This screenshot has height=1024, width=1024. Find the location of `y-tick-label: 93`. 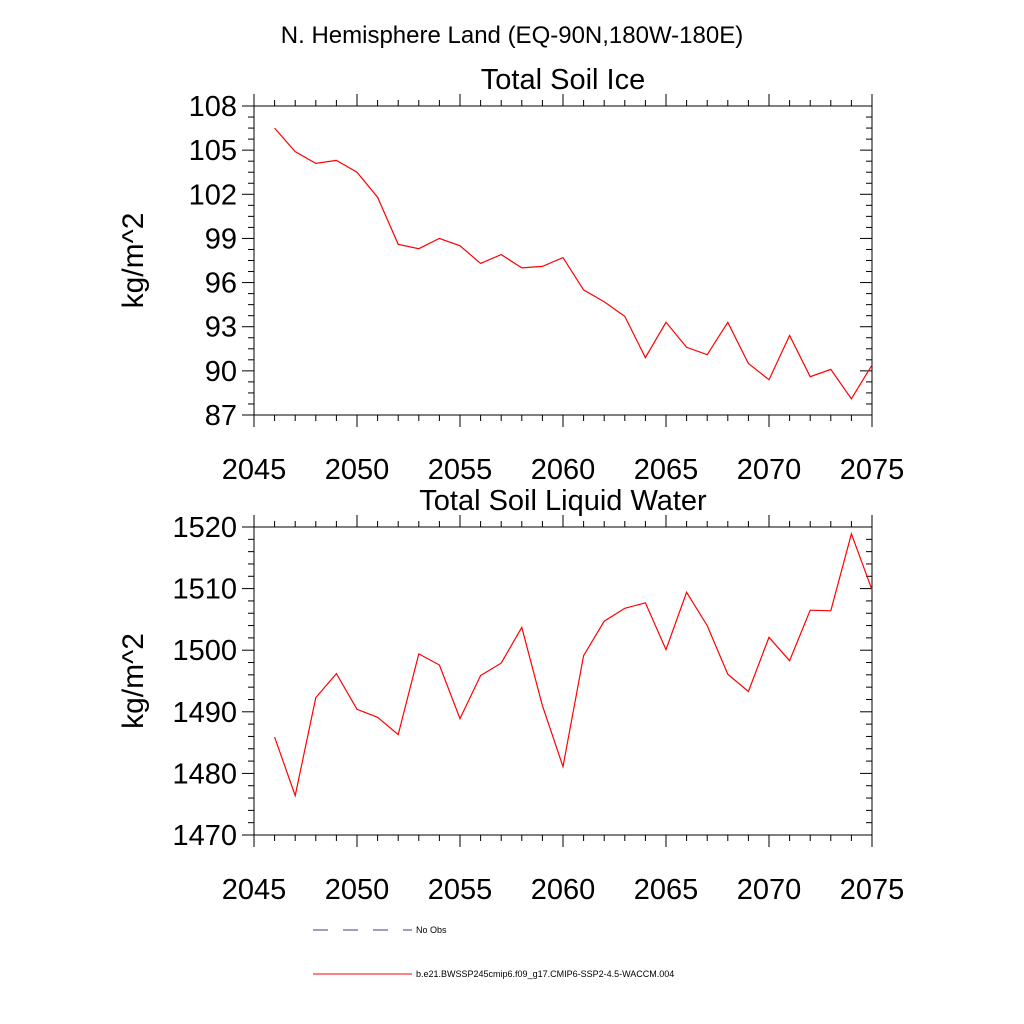

y-tick-label: 93 is located at coordinates (221, 328).